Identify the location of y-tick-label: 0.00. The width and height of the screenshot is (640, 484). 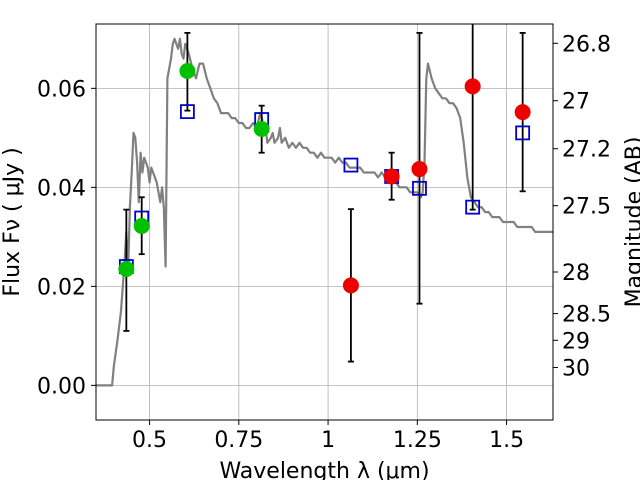
(61, 386).